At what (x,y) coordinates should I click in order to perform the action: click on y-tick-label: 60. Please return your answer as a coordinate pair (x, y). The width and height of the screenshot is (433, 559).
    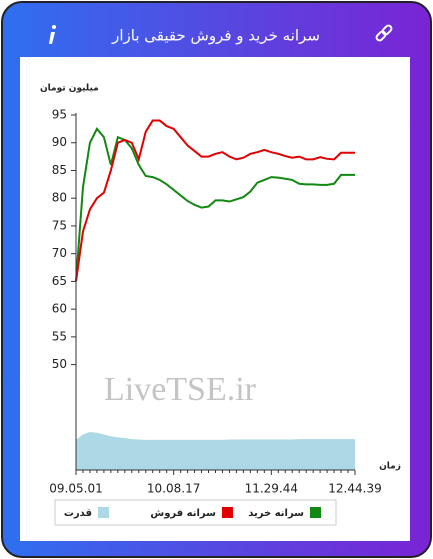
    Looking at the image, I should click on (59, 309).